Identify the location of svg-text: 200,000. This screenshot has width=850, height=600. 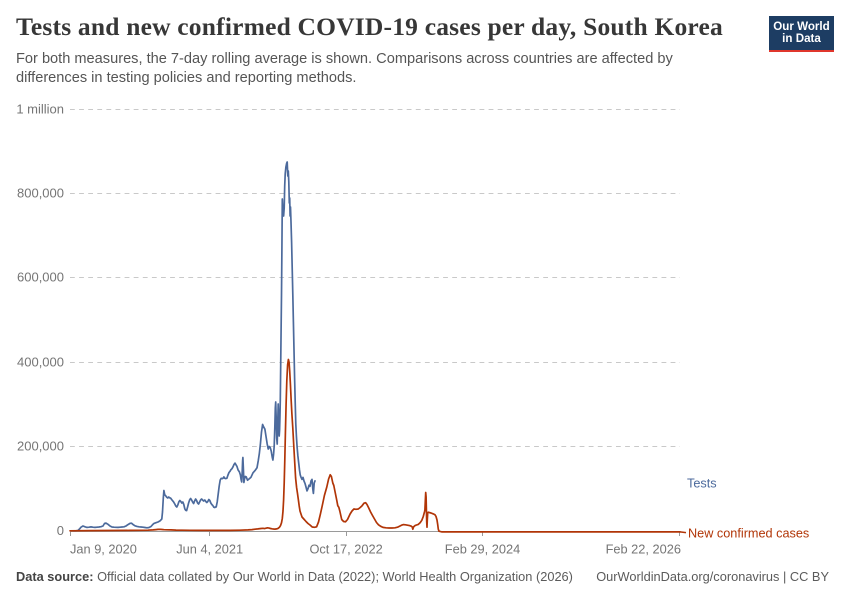
(40, 445).